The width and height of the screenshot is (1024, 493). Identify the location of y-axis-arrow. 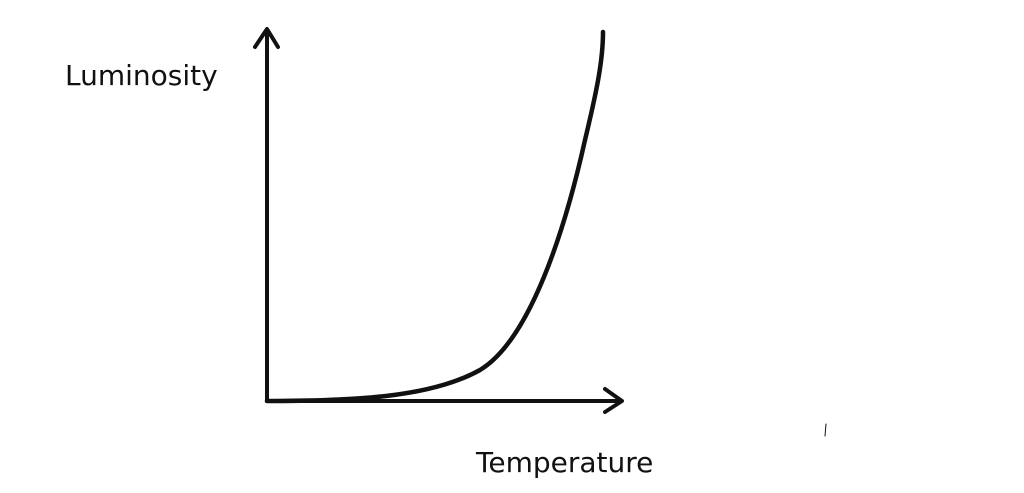
(266, 38).